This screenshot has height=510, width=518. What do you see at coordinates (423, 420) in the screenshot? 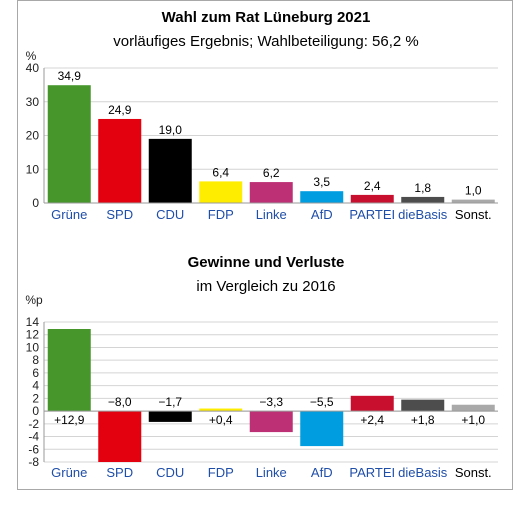
I see `chart2-value-label-7: +1,8` at bounding box center [423, 420].